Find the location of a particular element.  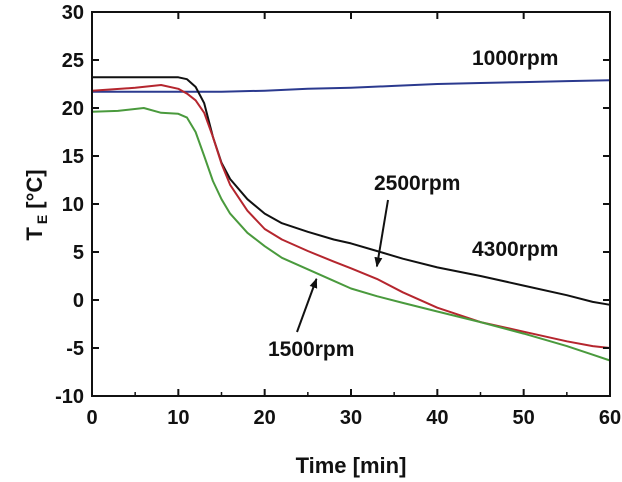

y-tick-label: -10 is located at coordinates (69, 397).